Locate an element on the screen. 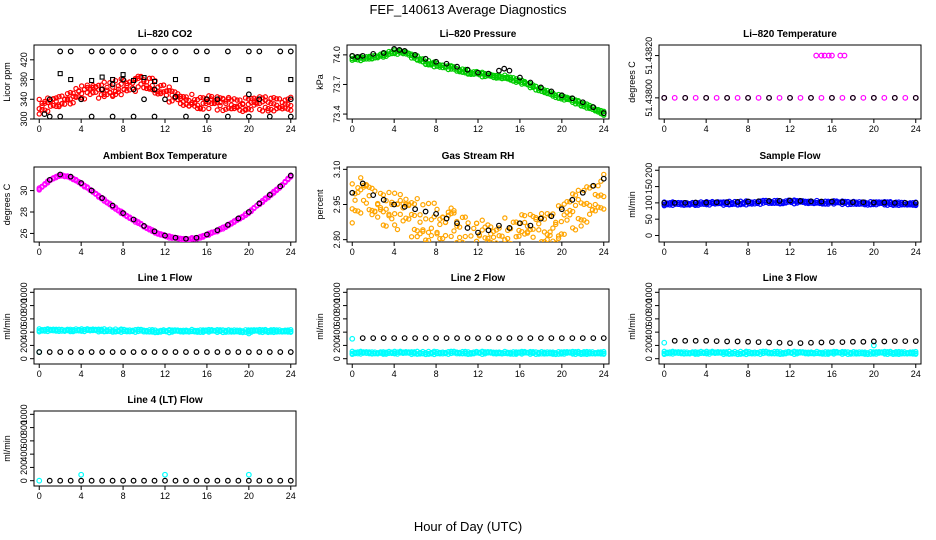 The width and height of the screenshot is (936, 540). series-layer is located at coordinates (165, 83).